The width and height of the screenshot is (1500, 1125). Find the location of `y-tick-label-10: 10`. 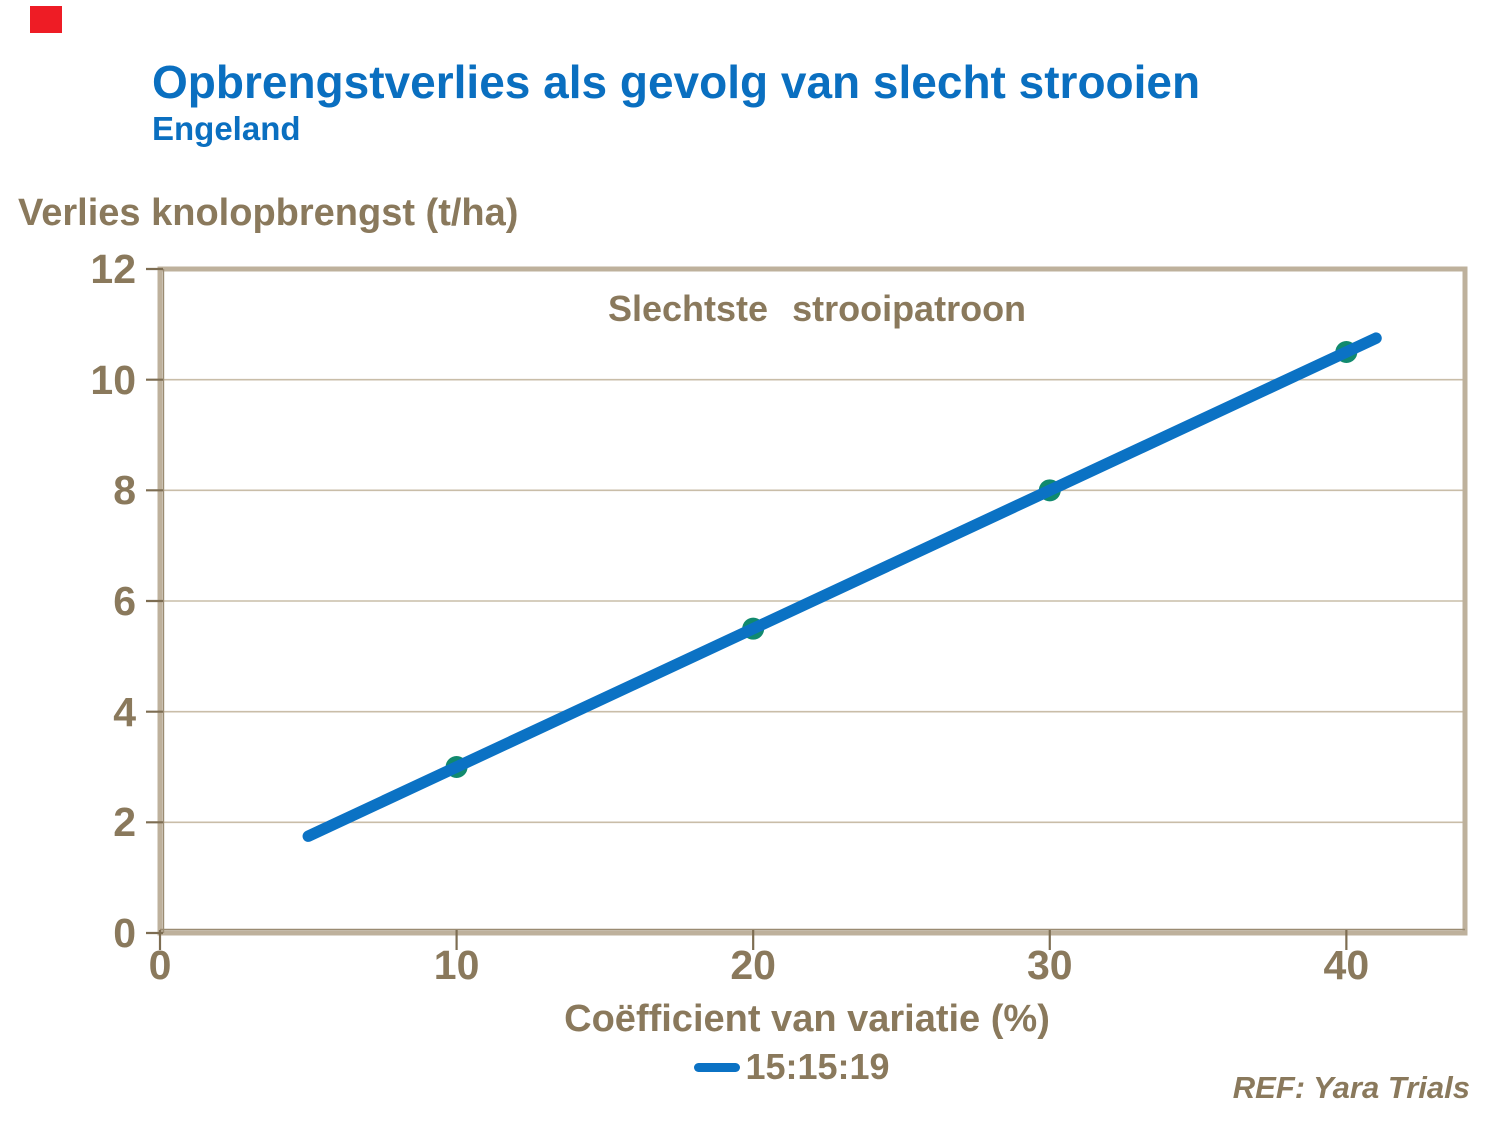

y-tick-label-10: 10 is located at coordinates (113, 379).